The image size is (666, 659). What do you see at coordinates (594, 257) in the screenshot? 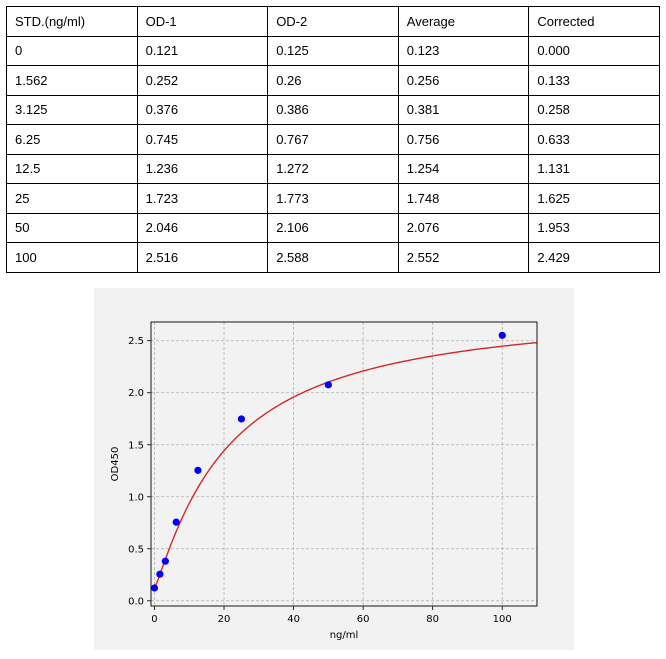
I see `table-cell: 2.429` at bounding box center [594, 257].